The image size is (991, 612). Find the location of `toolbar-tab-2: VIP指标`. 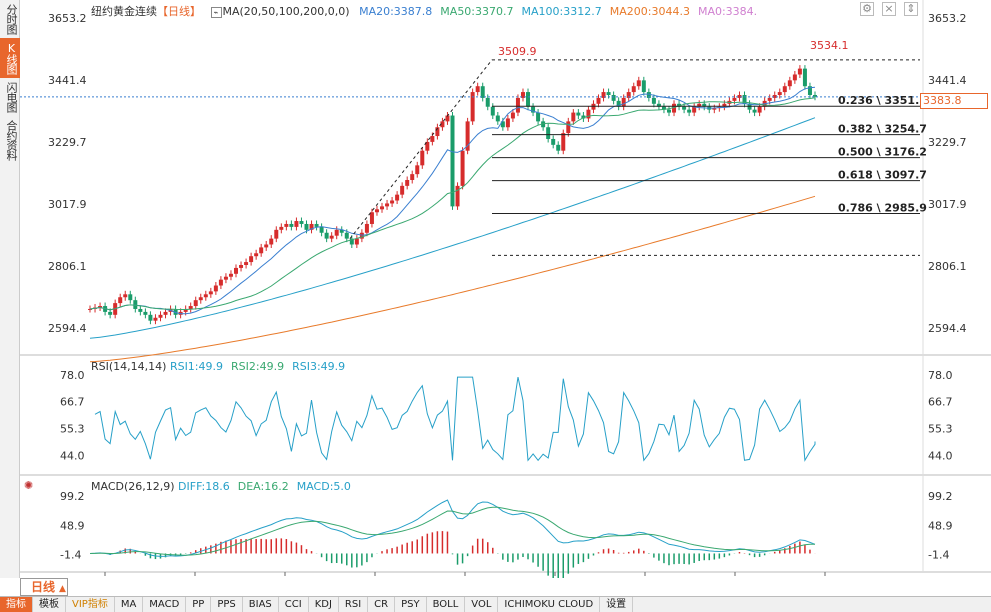

toolbar-tab-2: VIP指标 is located at coordinates (90, 604).